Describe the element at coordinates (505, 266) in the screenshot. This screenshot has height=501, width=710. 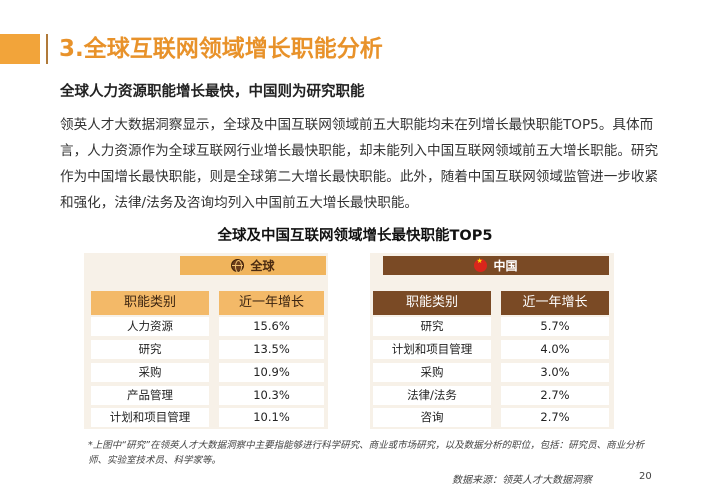
I see `china-region-label: 中国` at that location.